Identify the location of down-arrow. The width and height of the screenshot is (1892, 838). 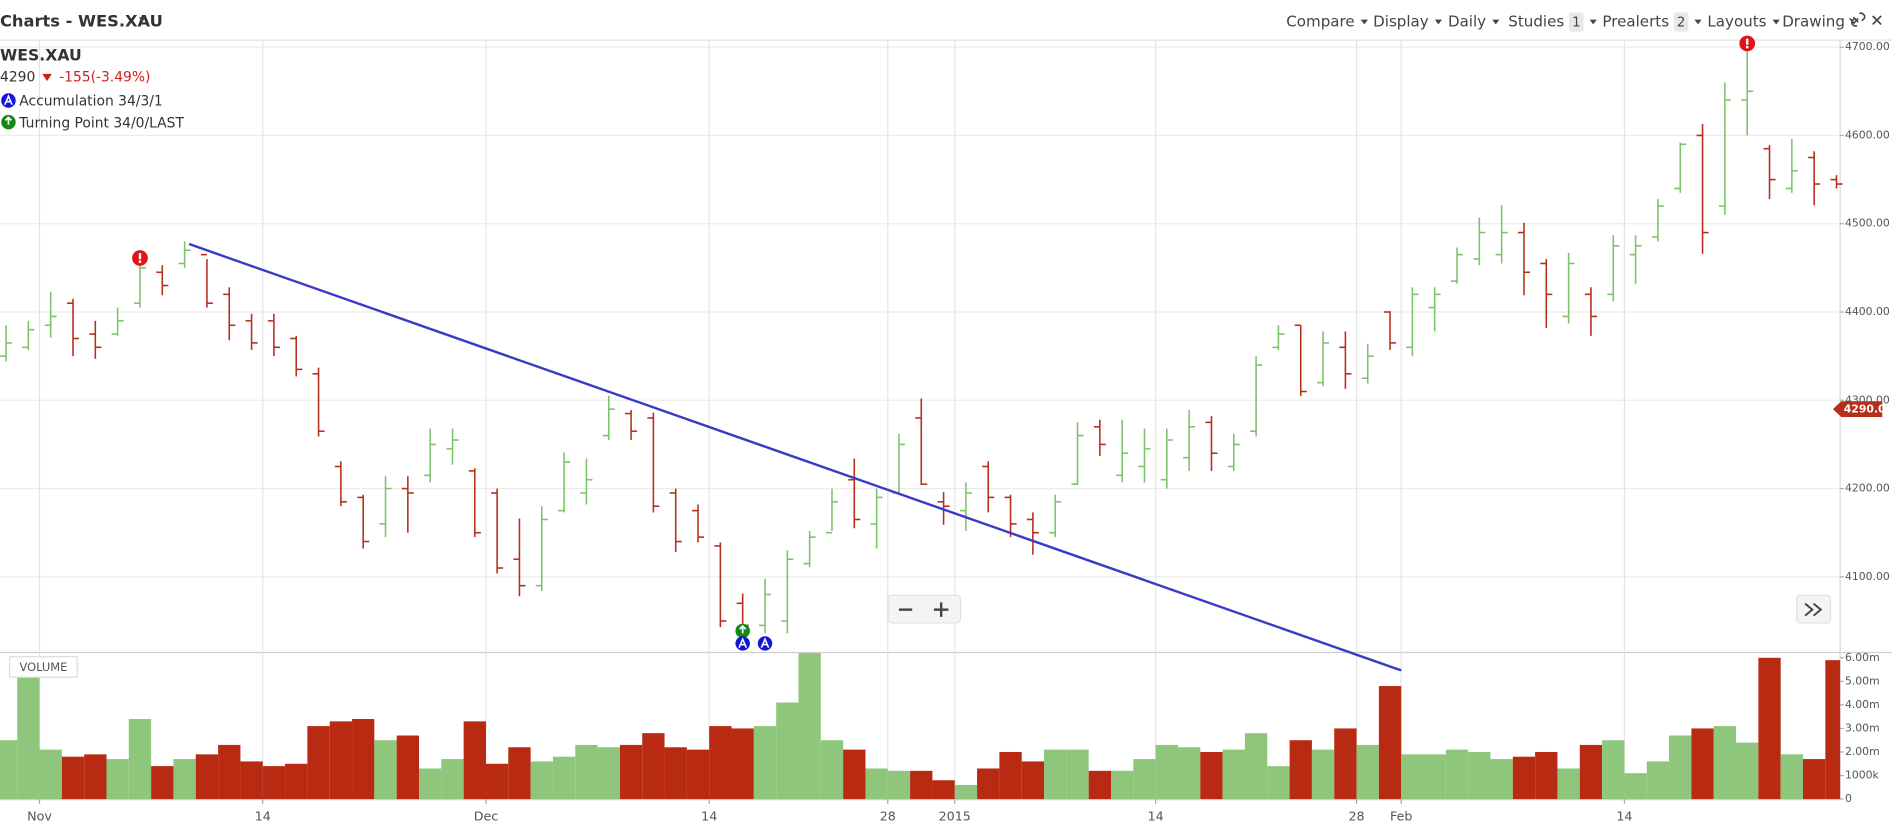
(47, 77).